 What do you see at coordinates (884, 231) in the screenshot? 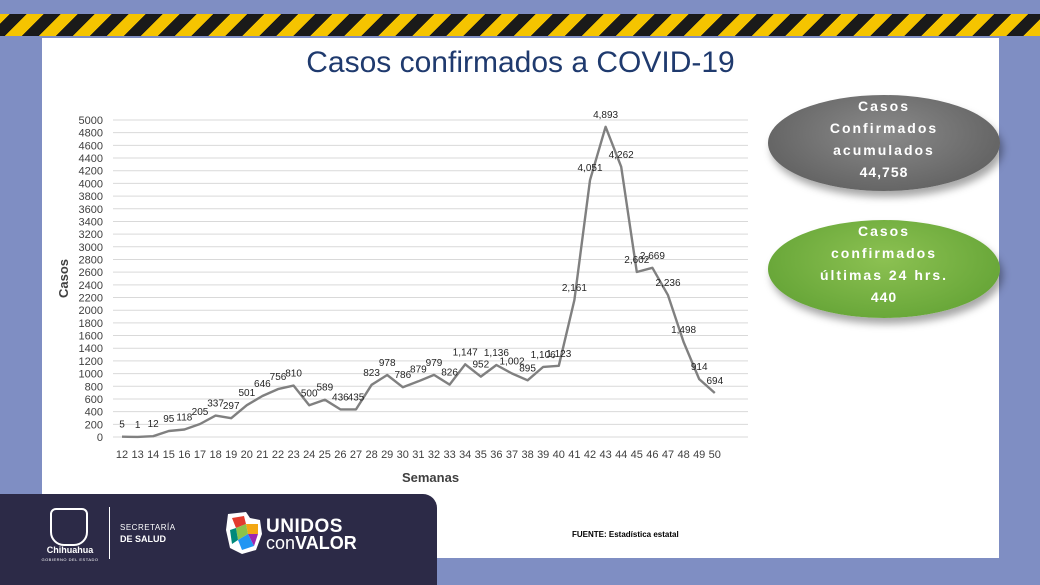
I see `last24-label-1: Casos` at bounding box center [884, 231].